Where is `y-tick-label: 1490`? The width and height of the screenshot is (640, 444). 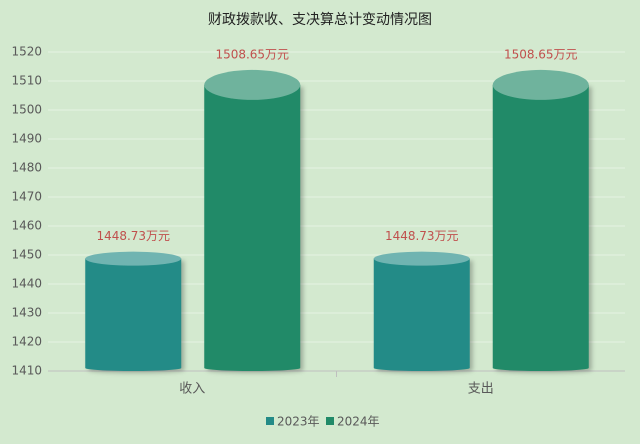
y-tick-label: 1490 is located at coordinates (26, 139).